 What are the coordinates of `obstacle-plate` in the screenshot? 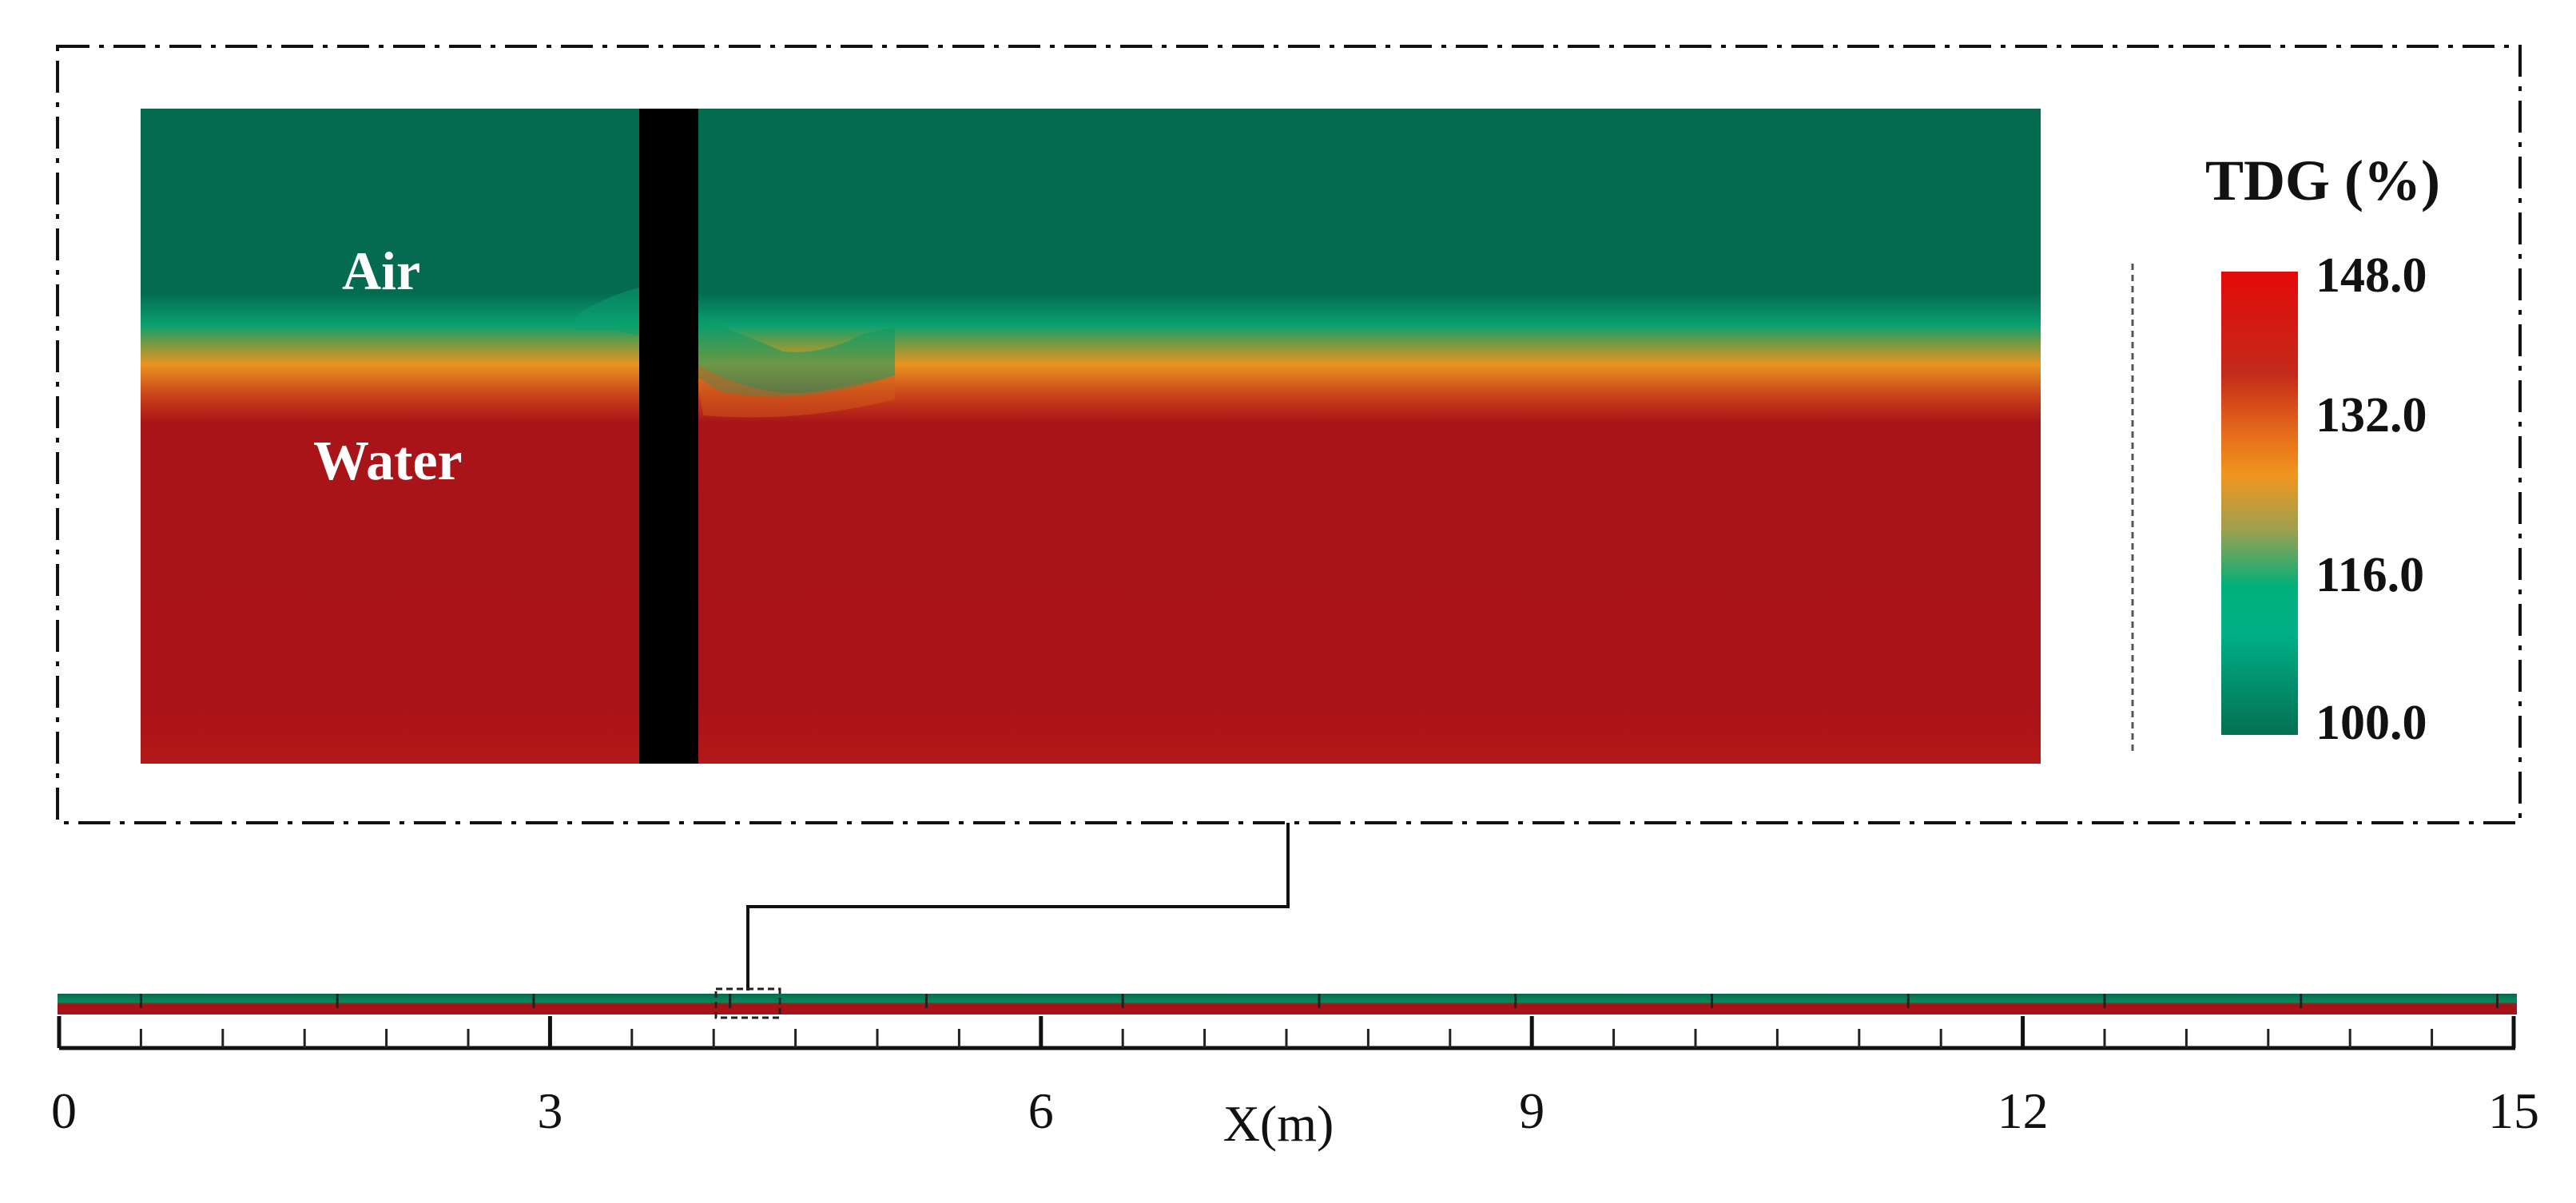 It's located at (668, 436).